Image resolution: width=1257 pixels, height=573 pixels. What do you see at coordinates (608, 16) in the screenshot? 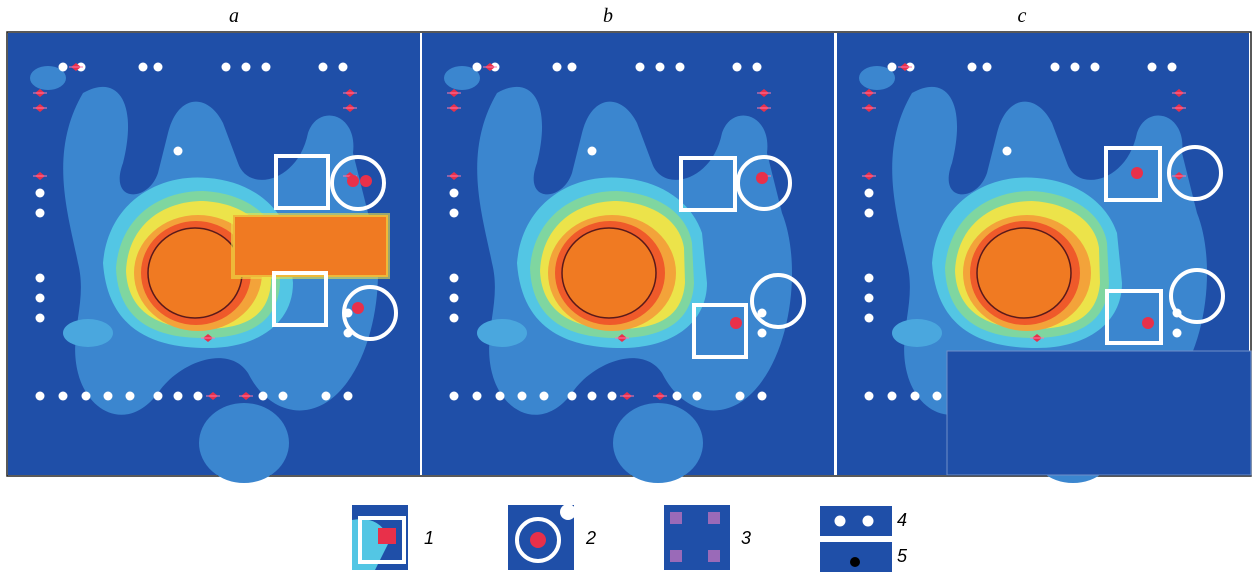
I see `panel-label: b` at bounding box center [608, 16].